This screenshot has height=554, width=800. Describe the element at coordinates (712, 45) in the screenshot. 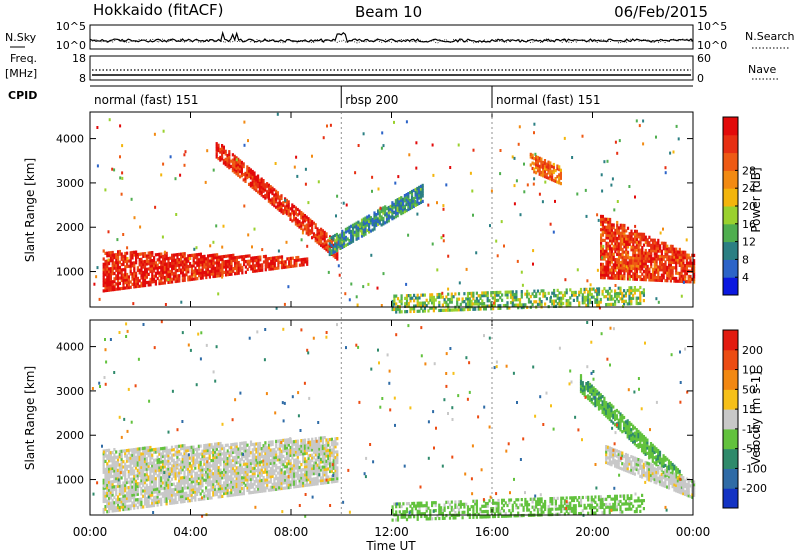

I see `nsearch-tick-low: 10^0` at that location.